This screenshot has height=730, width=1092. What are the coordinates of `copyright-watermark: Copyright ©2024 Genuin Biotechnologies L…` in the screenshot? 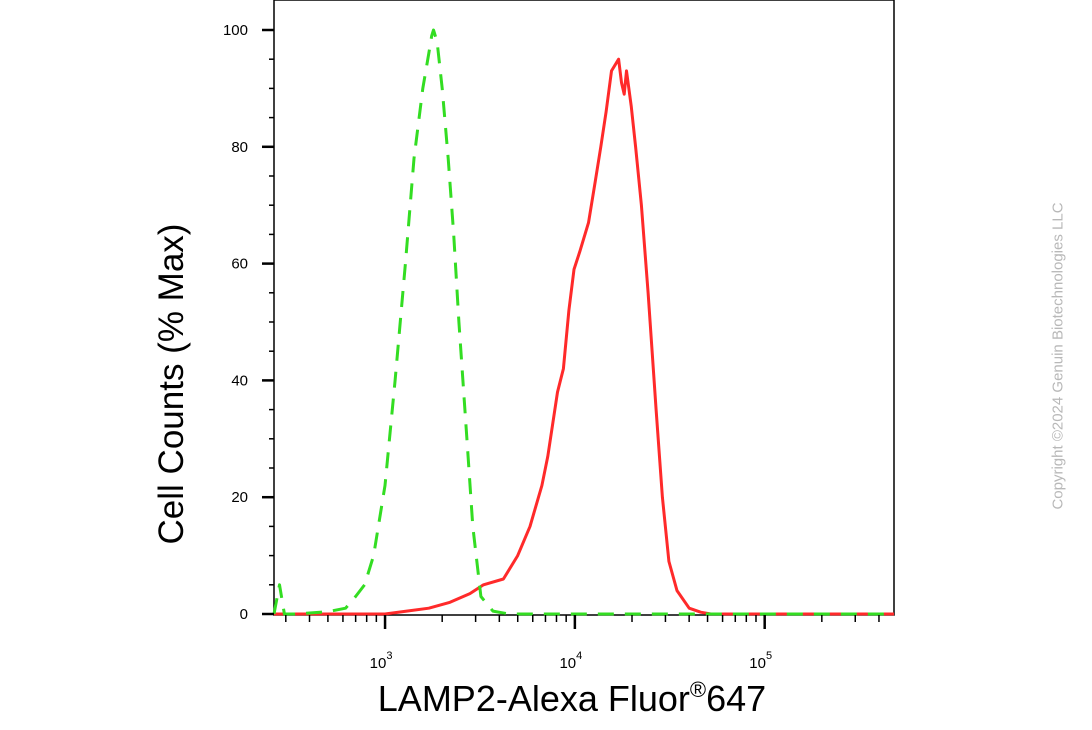 It's located at (1058, 356).